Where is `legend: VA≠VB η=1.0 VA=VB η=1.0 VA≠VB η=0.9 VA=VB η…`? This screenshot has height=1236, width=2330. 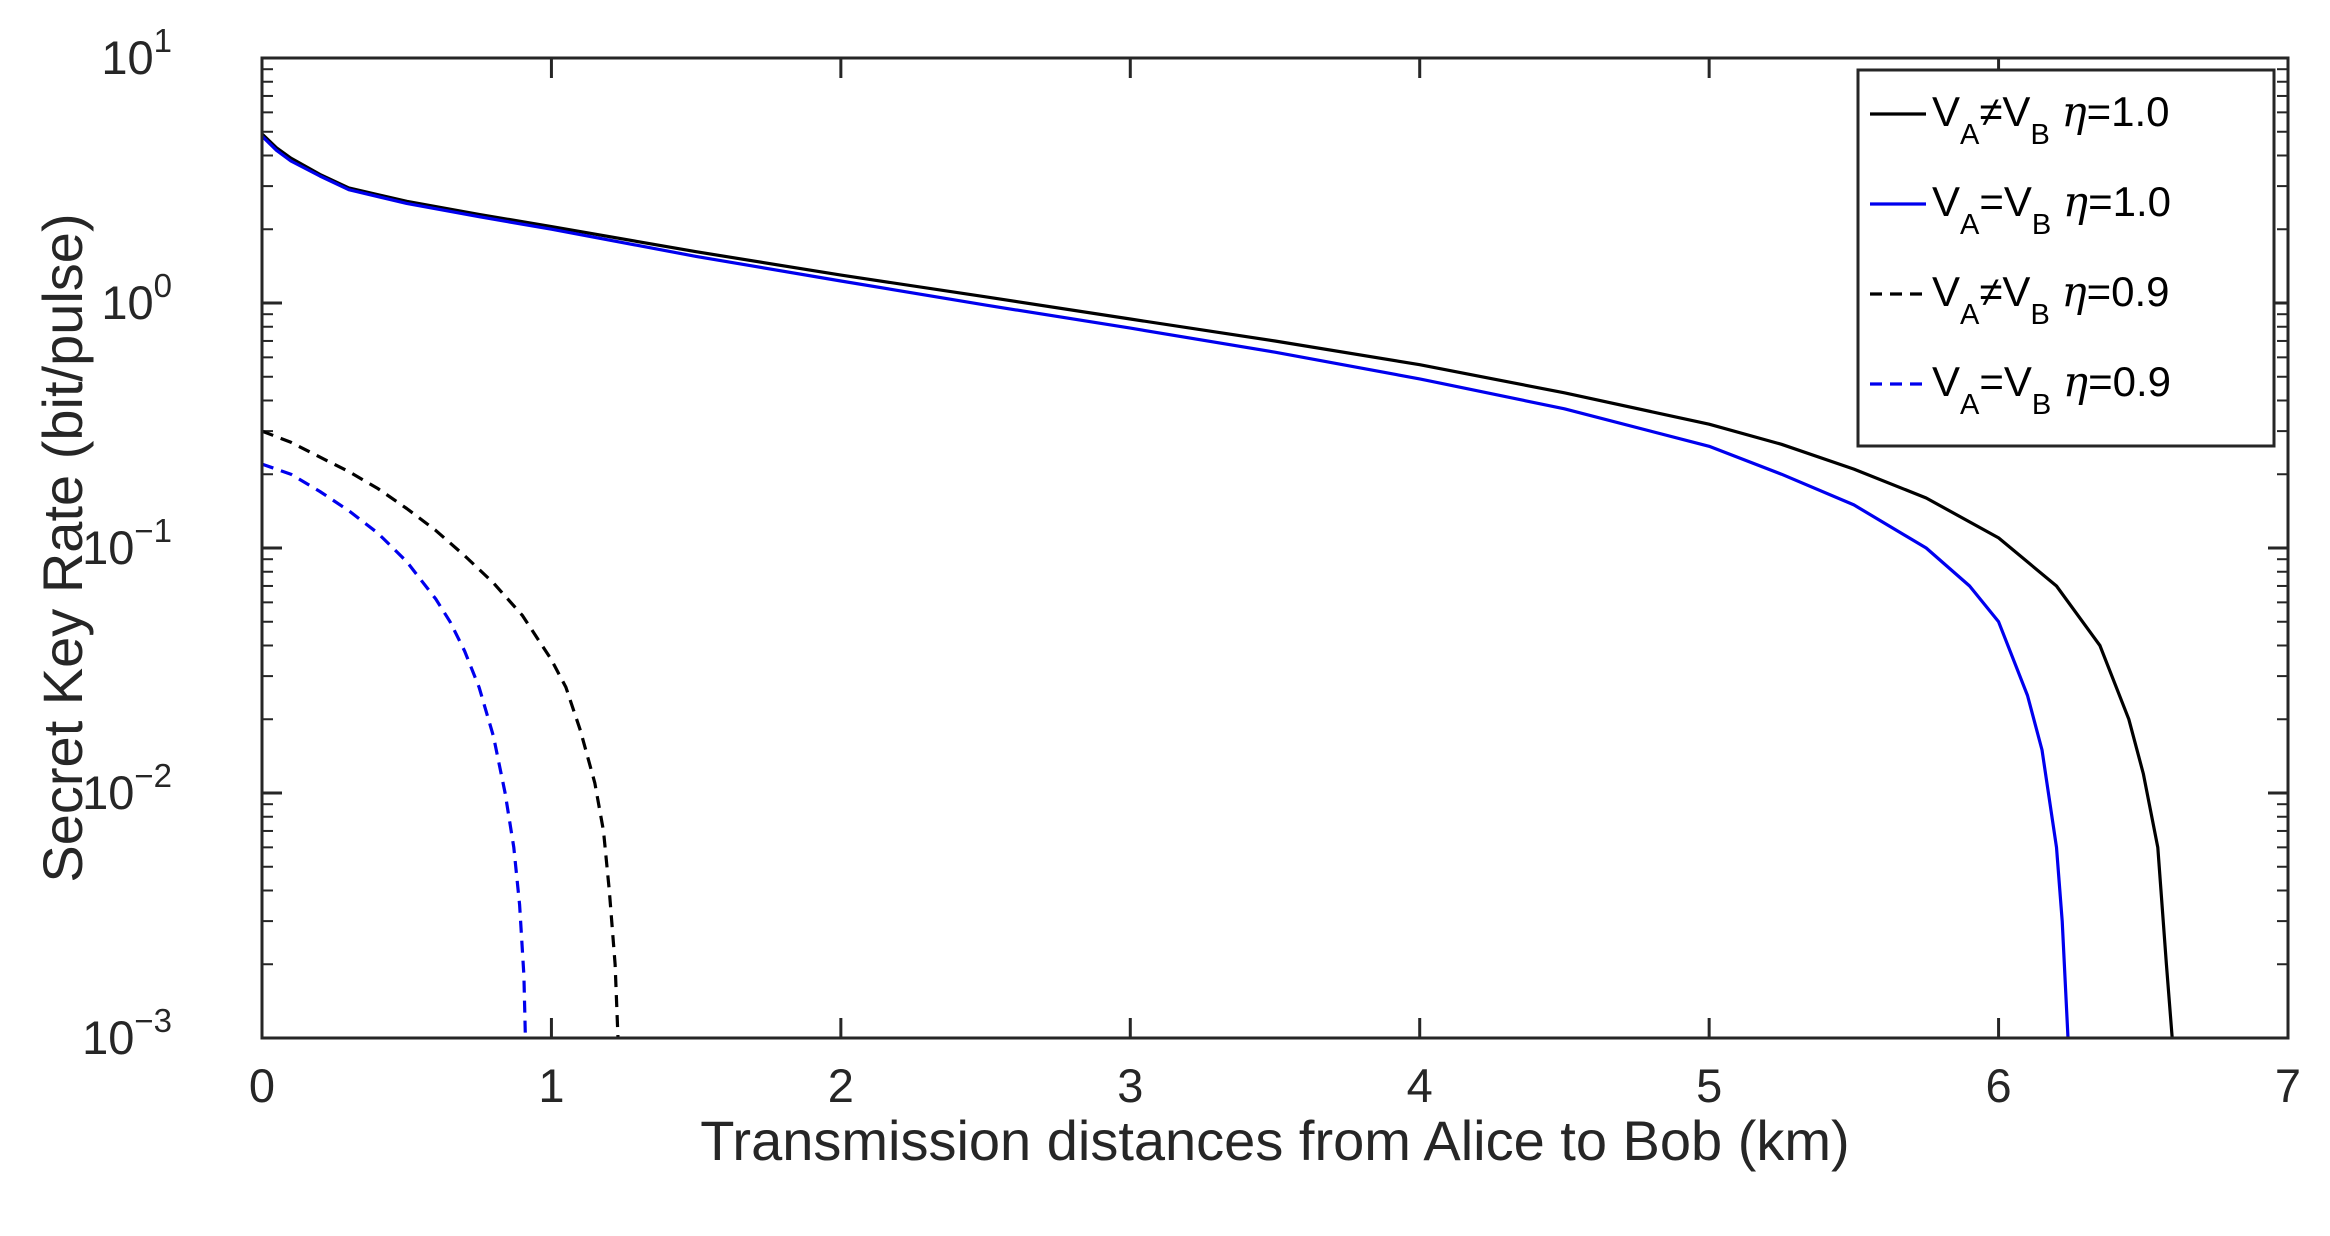 legend: VA≠VB η=1.0 VA=VB η=1.0 VA≠VB η=0.9 VA=VB η… is located at coordinates (2066, 258).